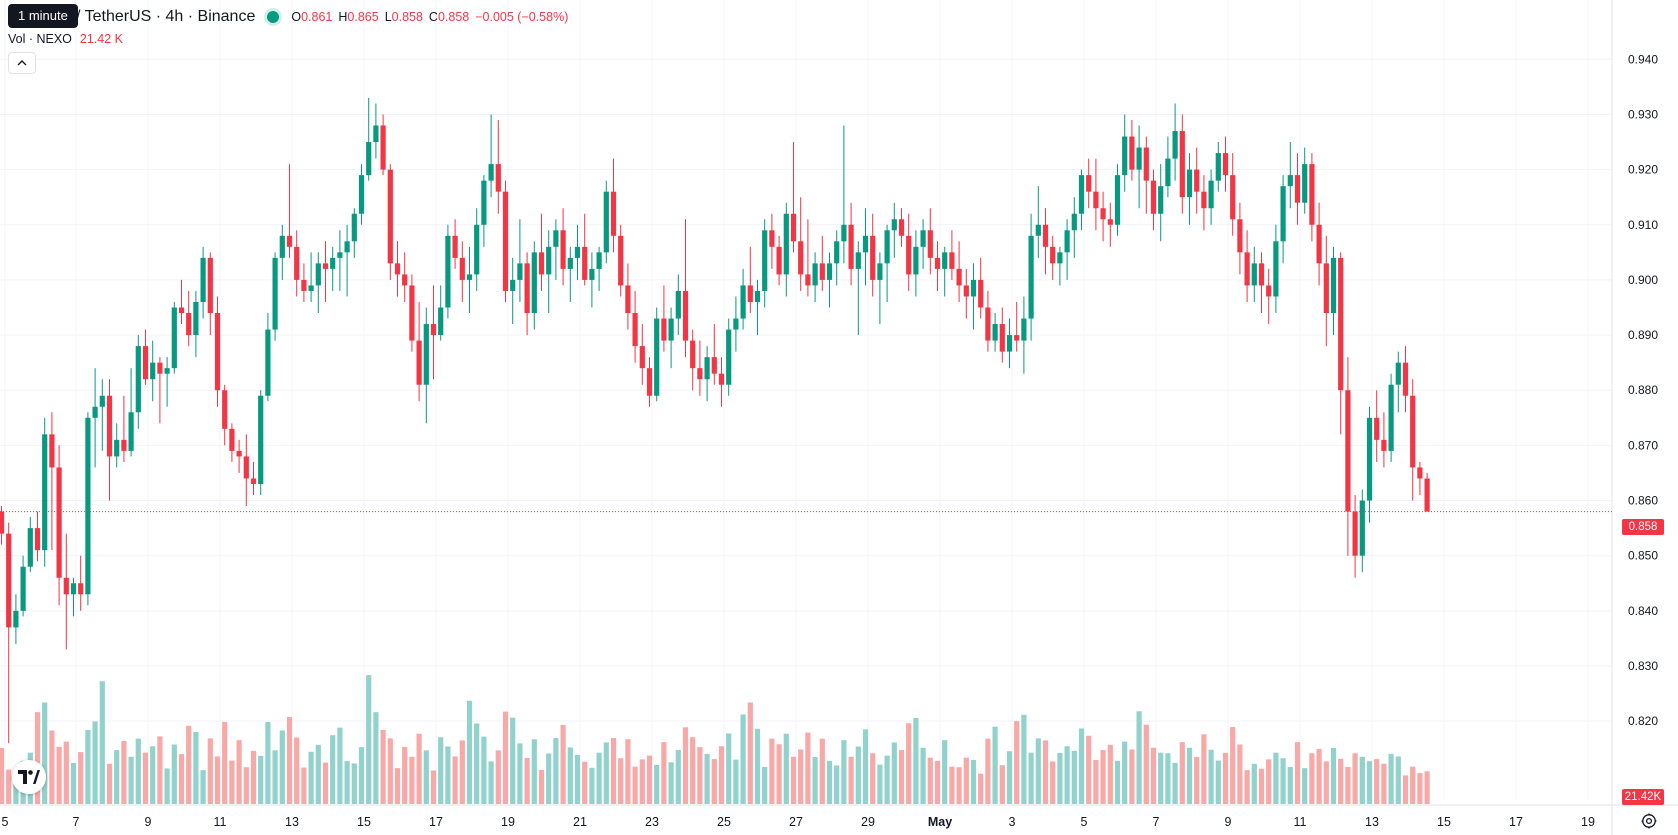 The image size is (1678, 835). I want to click on x-tick-label: 23, so click(652, 822).